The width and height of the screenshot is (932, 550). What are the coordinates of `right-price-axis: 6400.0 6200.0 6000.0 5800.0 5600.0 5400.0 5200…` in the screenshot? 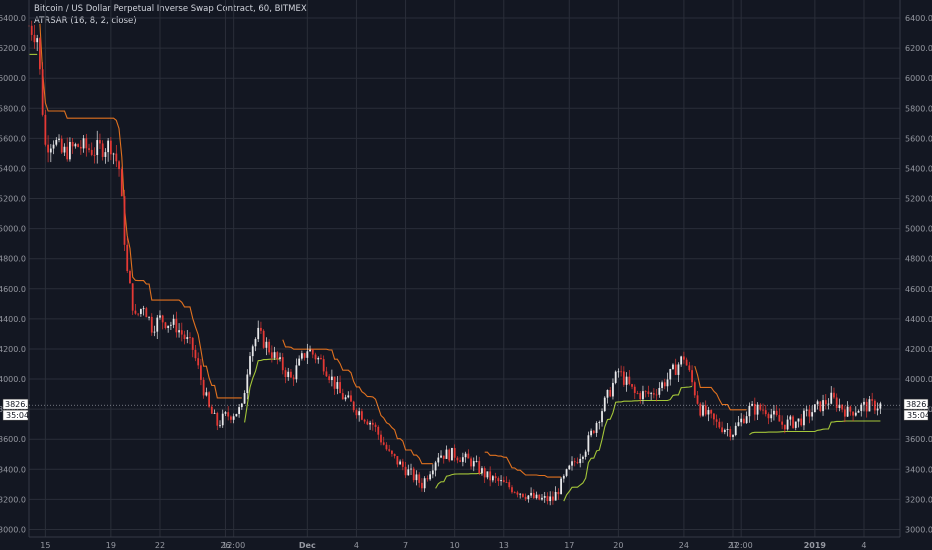 It's located at (918, 274).